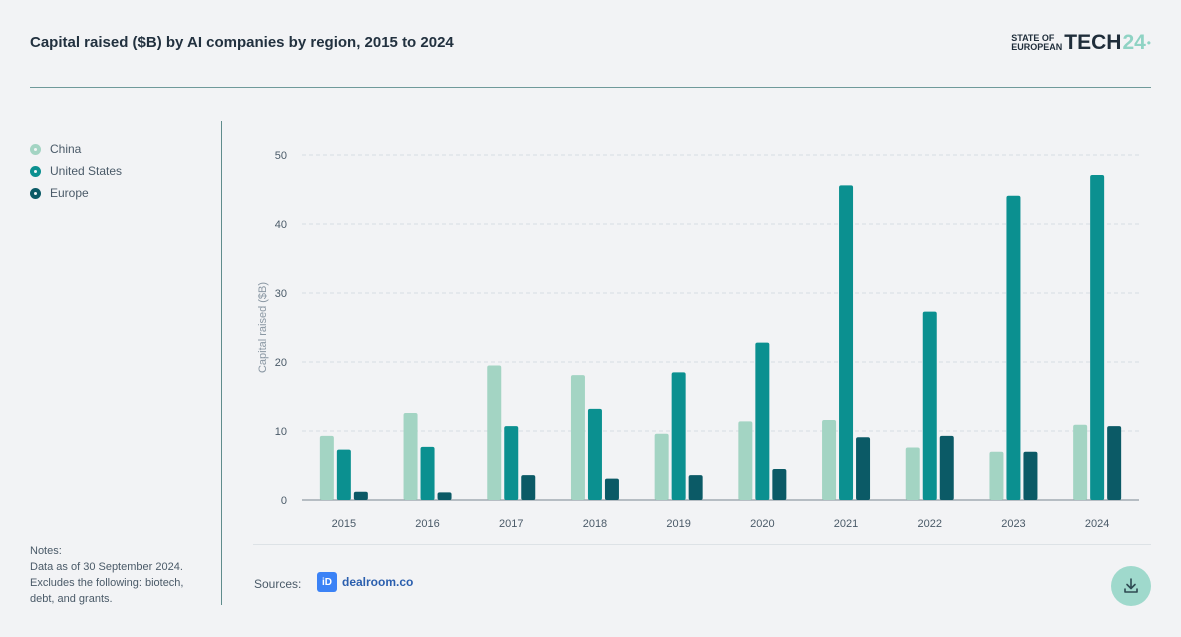 Image resolution: width=1181 pixels, height=637 pixels. What do you see at coordinates (378, 582) in the screenshot?
I see `dealroom-logo-text: dealroom.co` at bounding box center [378, 582].